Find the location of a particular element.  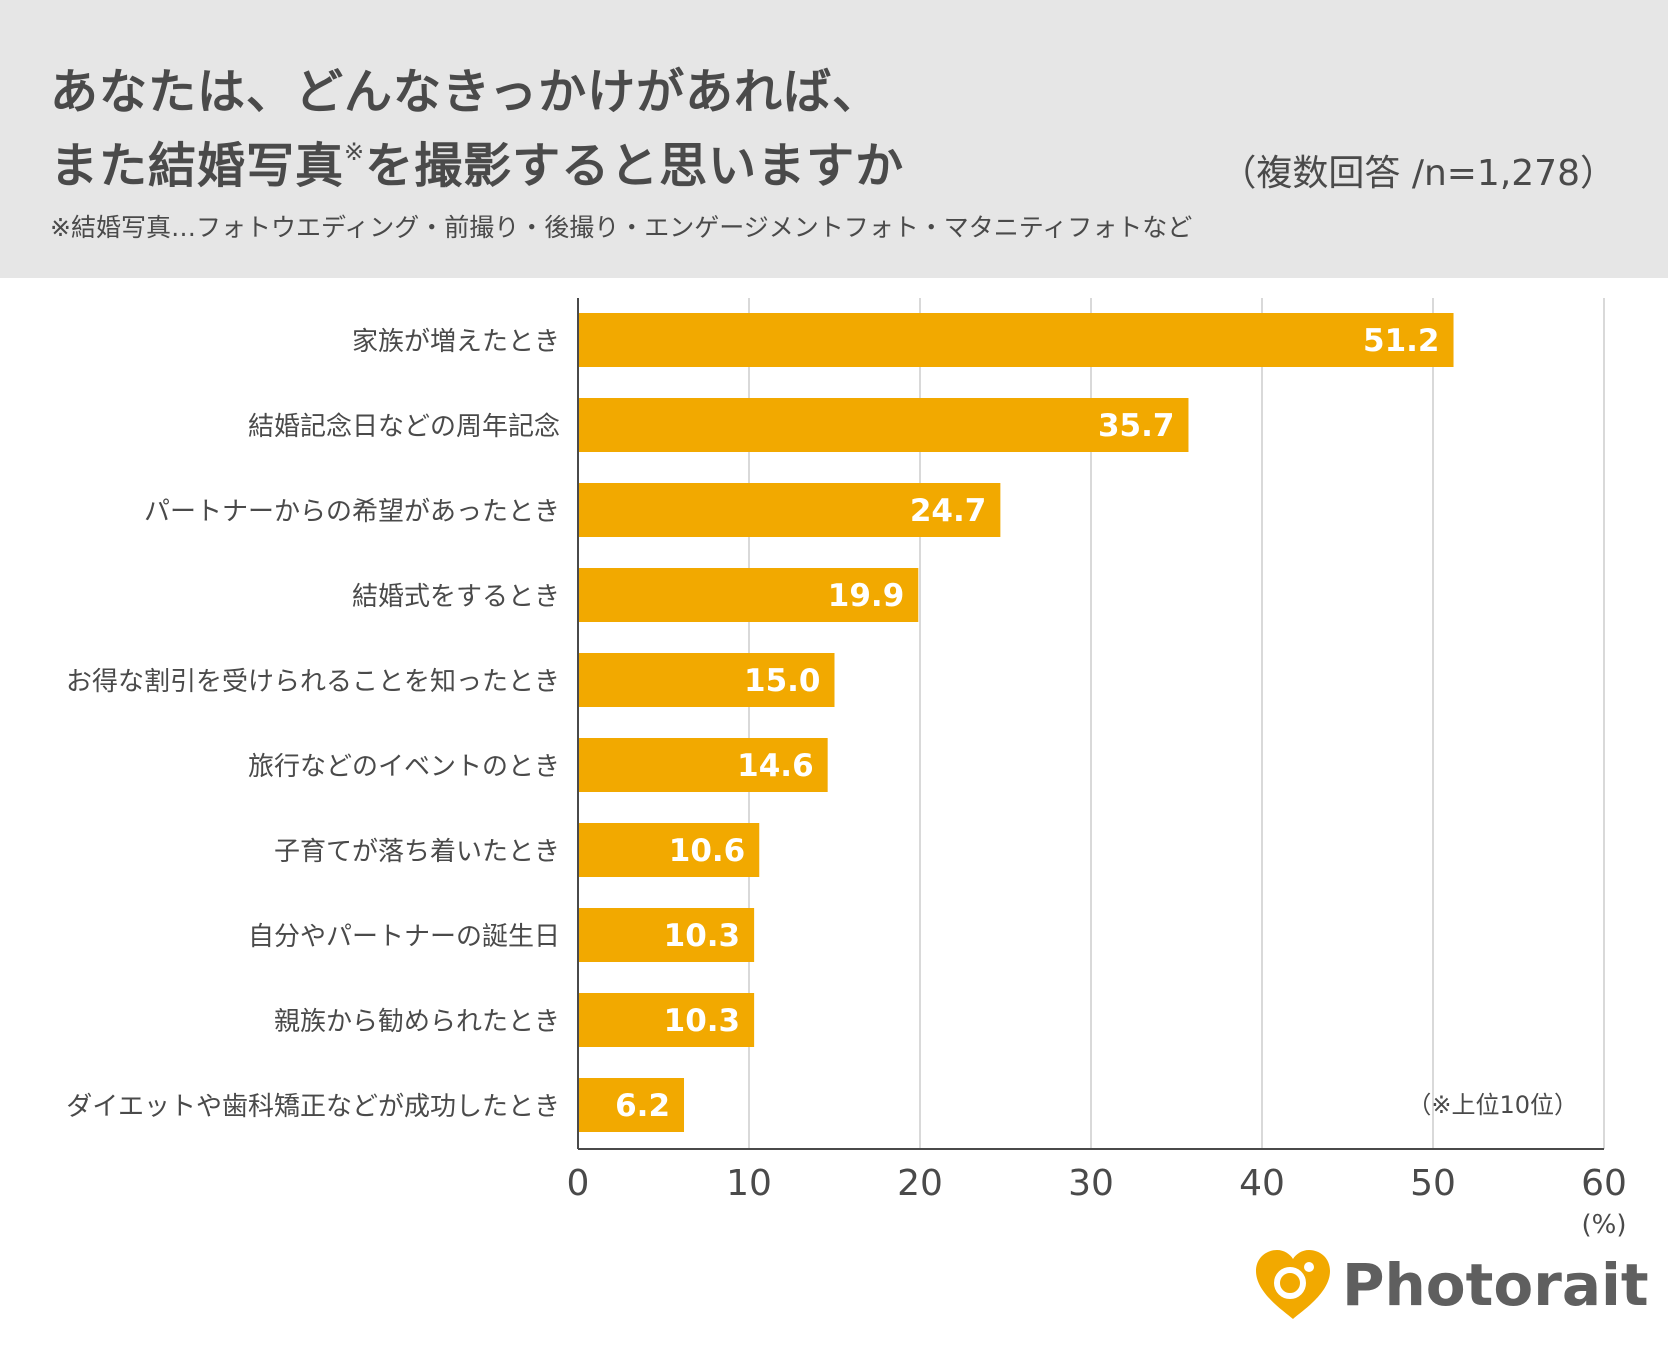

chart-note: （※上位10位） is located at coordinates (1492, 1105).